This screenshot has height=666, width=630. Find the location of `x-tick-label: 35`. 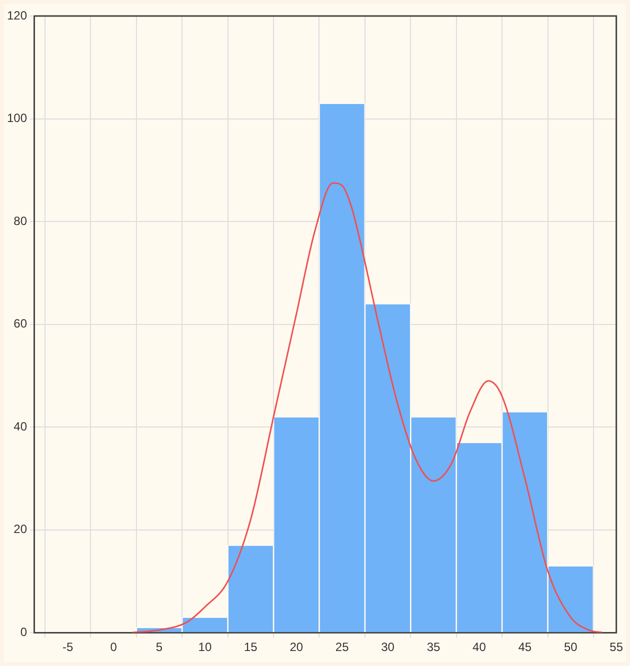

x-tick-label: 35 is located at coordinates (433, 647).